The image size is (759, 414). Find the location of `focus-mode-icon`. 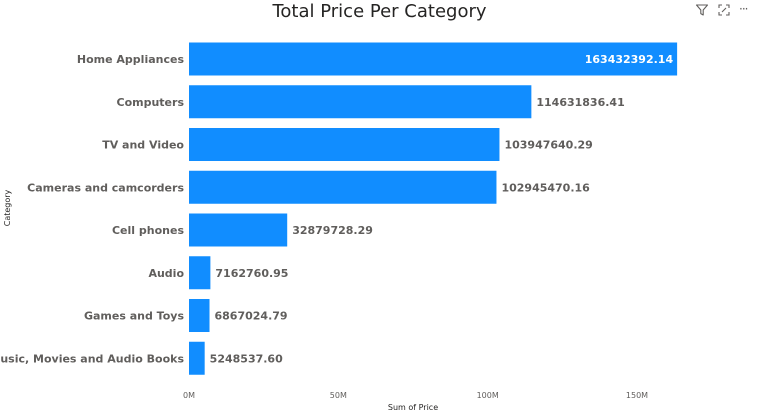

focus-mode-icon is located at coordinates (724, 10).